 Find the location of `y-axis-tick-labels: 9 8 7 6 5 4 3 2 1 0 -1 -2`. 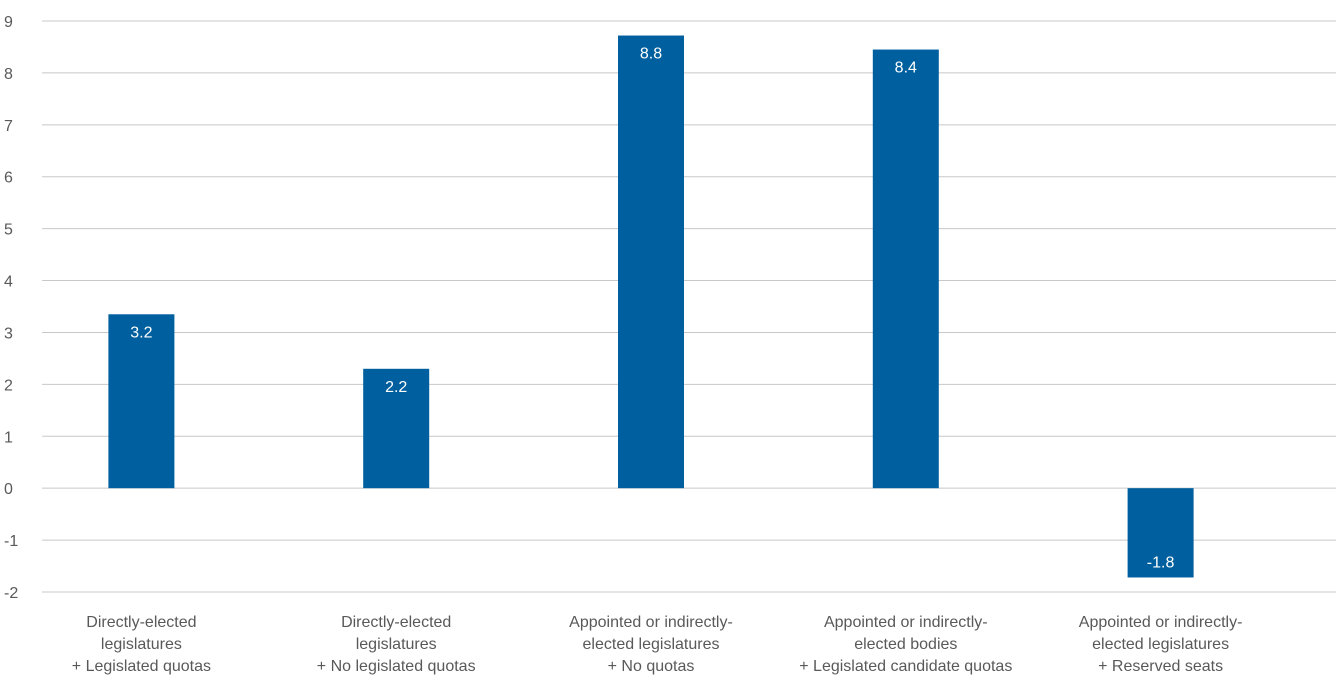

y-axis-tick-labels: 9 8 7 6 5 4 3 2 1 0 -1 -2 is located at coordinates (11, 308).